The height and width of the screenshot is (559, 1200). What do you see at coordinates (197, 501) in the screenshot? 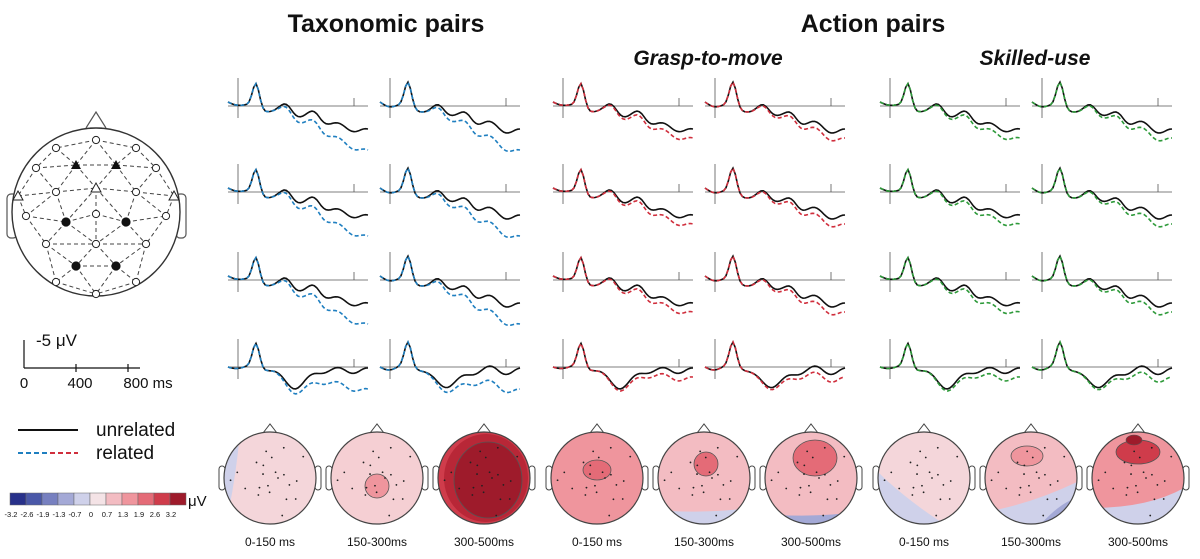
I see `colorbar-unit: μV` at bounding box center [197, 501].